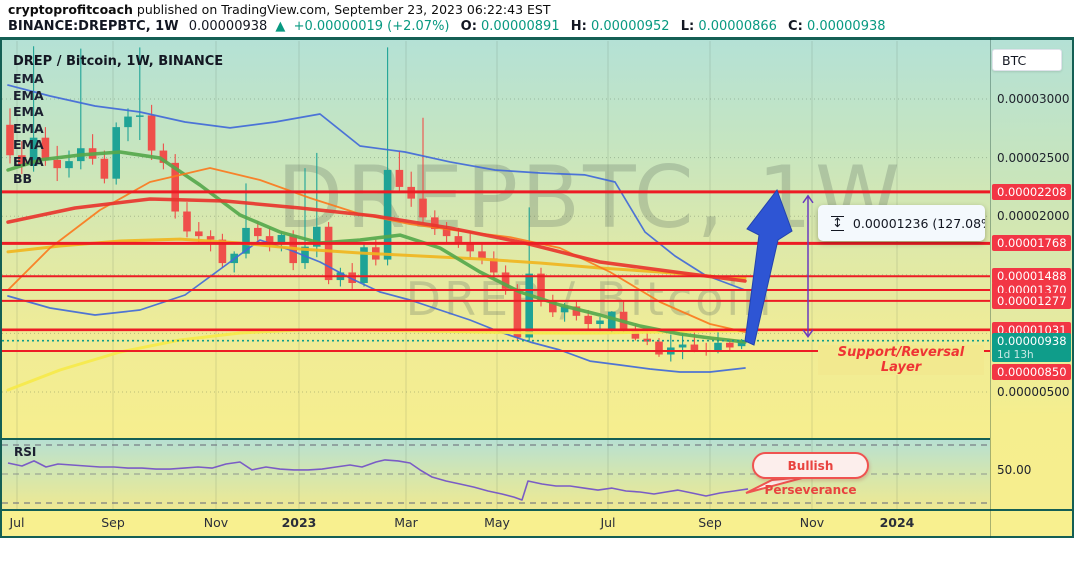  Describe the element at coordinates (846, 26) in the screenshot. I see `close-value: 0.00000938` at that location.